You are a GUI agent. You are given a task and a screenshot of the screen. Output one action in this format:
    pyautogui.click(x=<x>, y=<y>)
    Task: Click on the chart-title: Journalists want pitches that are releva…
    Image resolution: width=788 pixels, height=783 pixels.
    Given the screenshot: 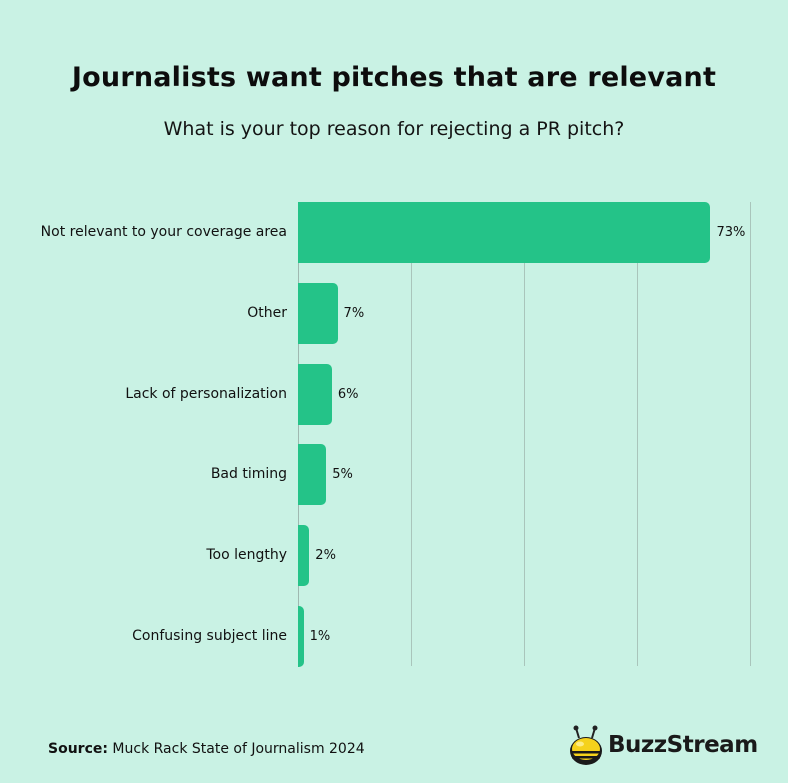 What is the action you would take?
    pyautogui.click(x=394, y=77)
    